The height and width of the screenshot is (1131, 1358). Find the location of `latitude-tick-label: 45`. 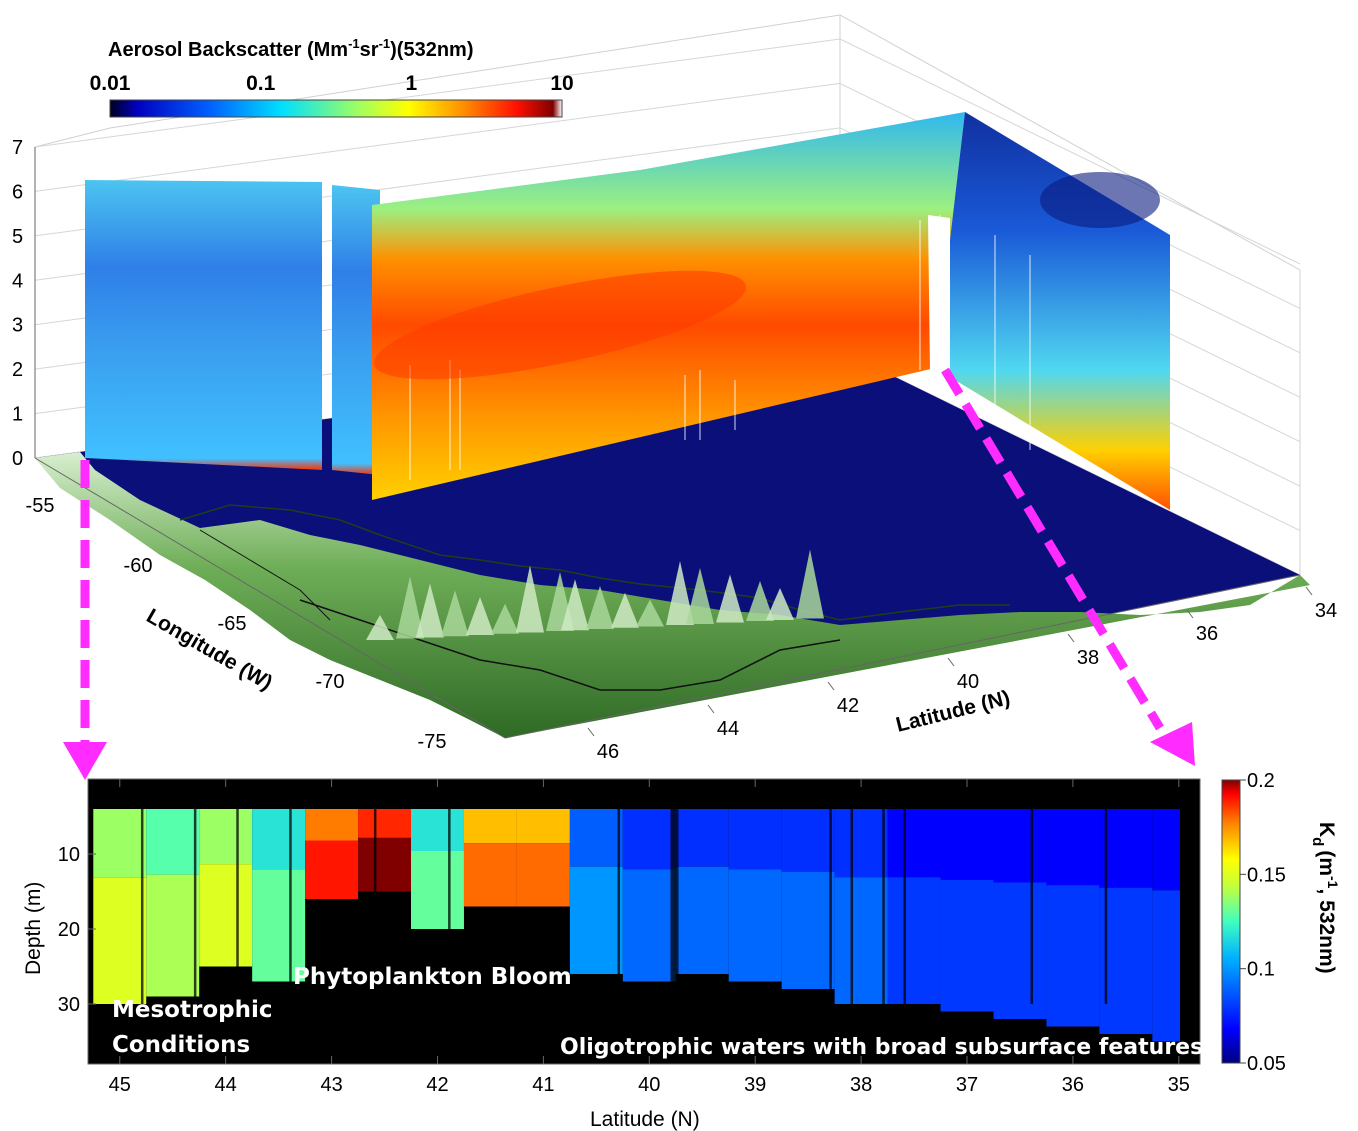

latitude-tick-label: 45 is located at coordinates (120, 1085).